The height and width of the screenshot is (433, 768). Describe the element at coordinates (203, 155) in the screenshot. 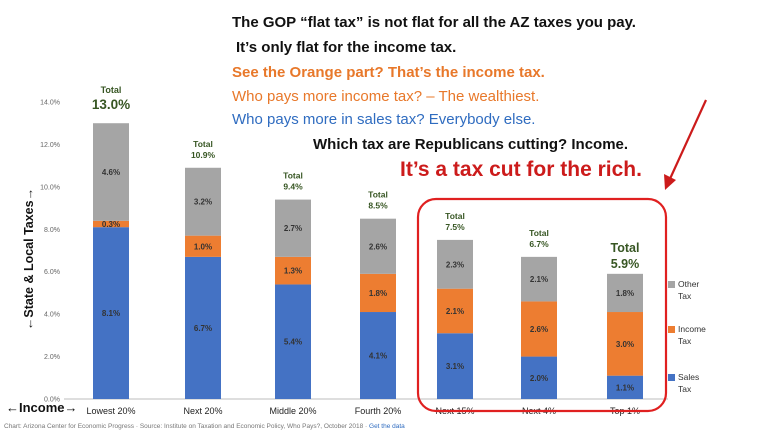

I see `total-value-label: 10.9%` at that location.